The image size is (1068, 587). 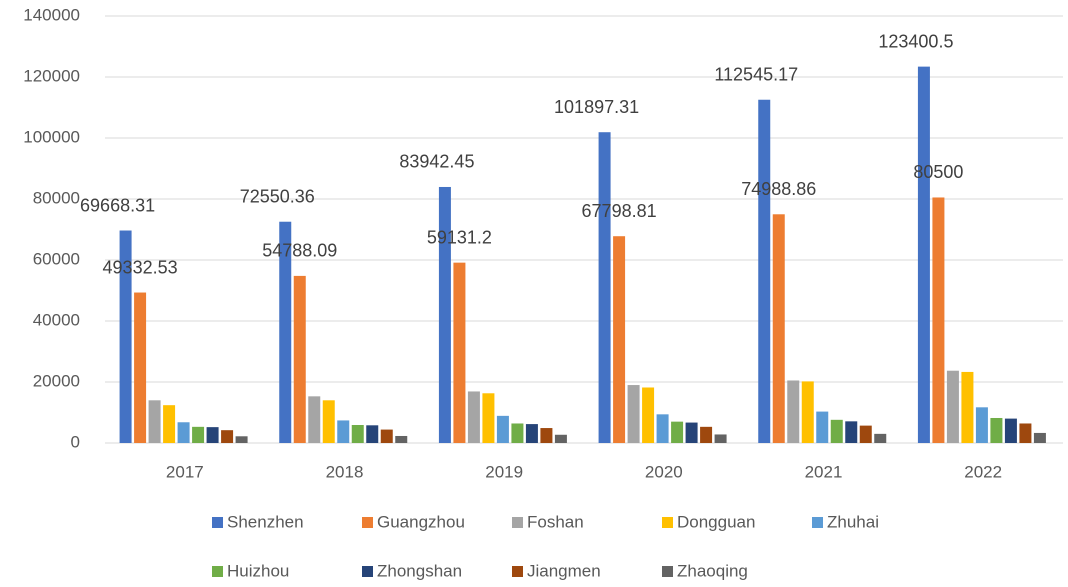 What do you see at coordinates (51, 136) in the screenshot?
I see `y-tick-label: 100000` at bounding box center [51, 136].